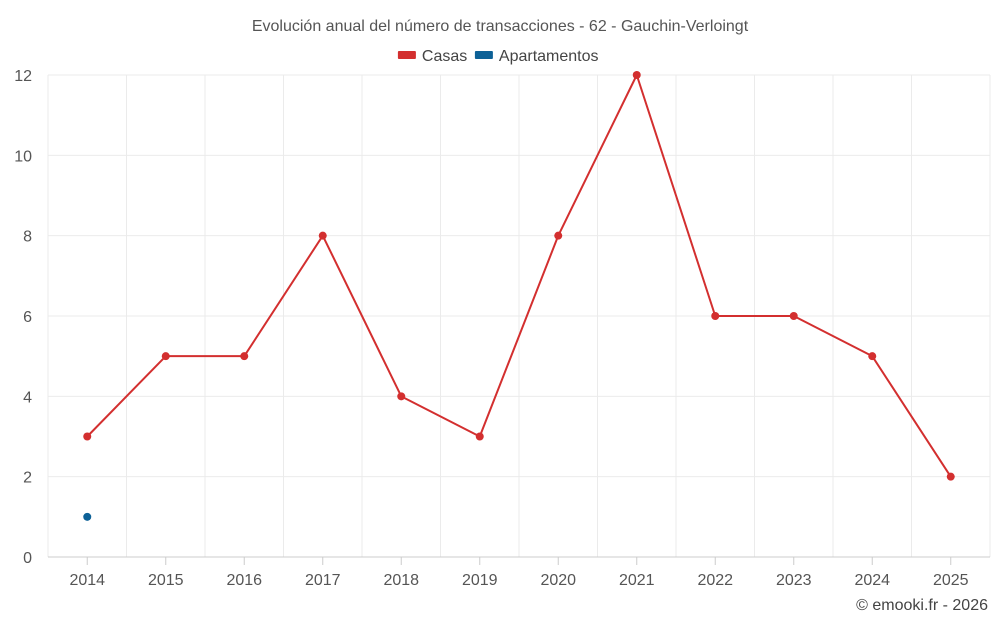 The width and height of the screenshot is (1000, 625). Describe the element at coordinates (244, 580) in the screenshot. I see `x-tick-label: 2016` at that location.